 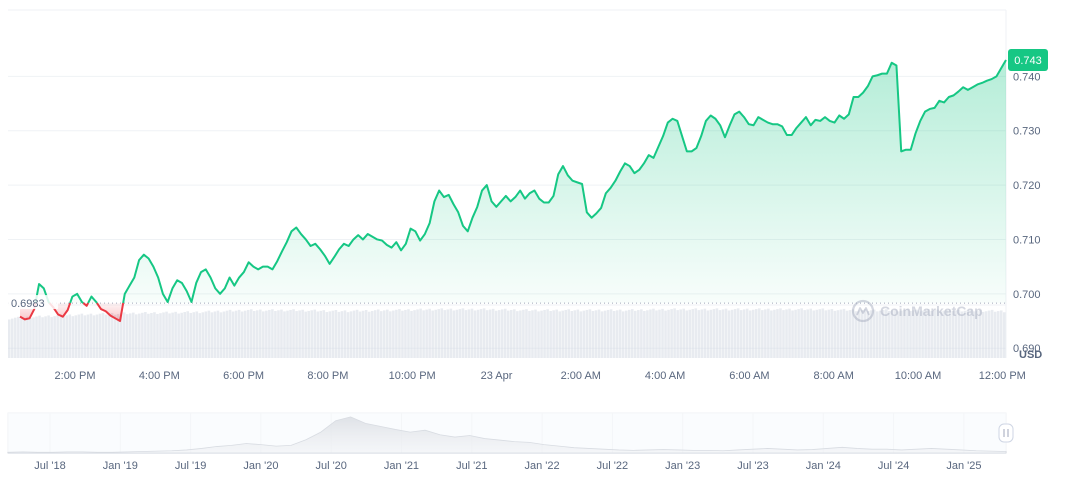 What do you see at coordinates (752, 466) in the screenshot?
I see `overview-x-tick-label: Jul '23` at bounding box center [752, 466].